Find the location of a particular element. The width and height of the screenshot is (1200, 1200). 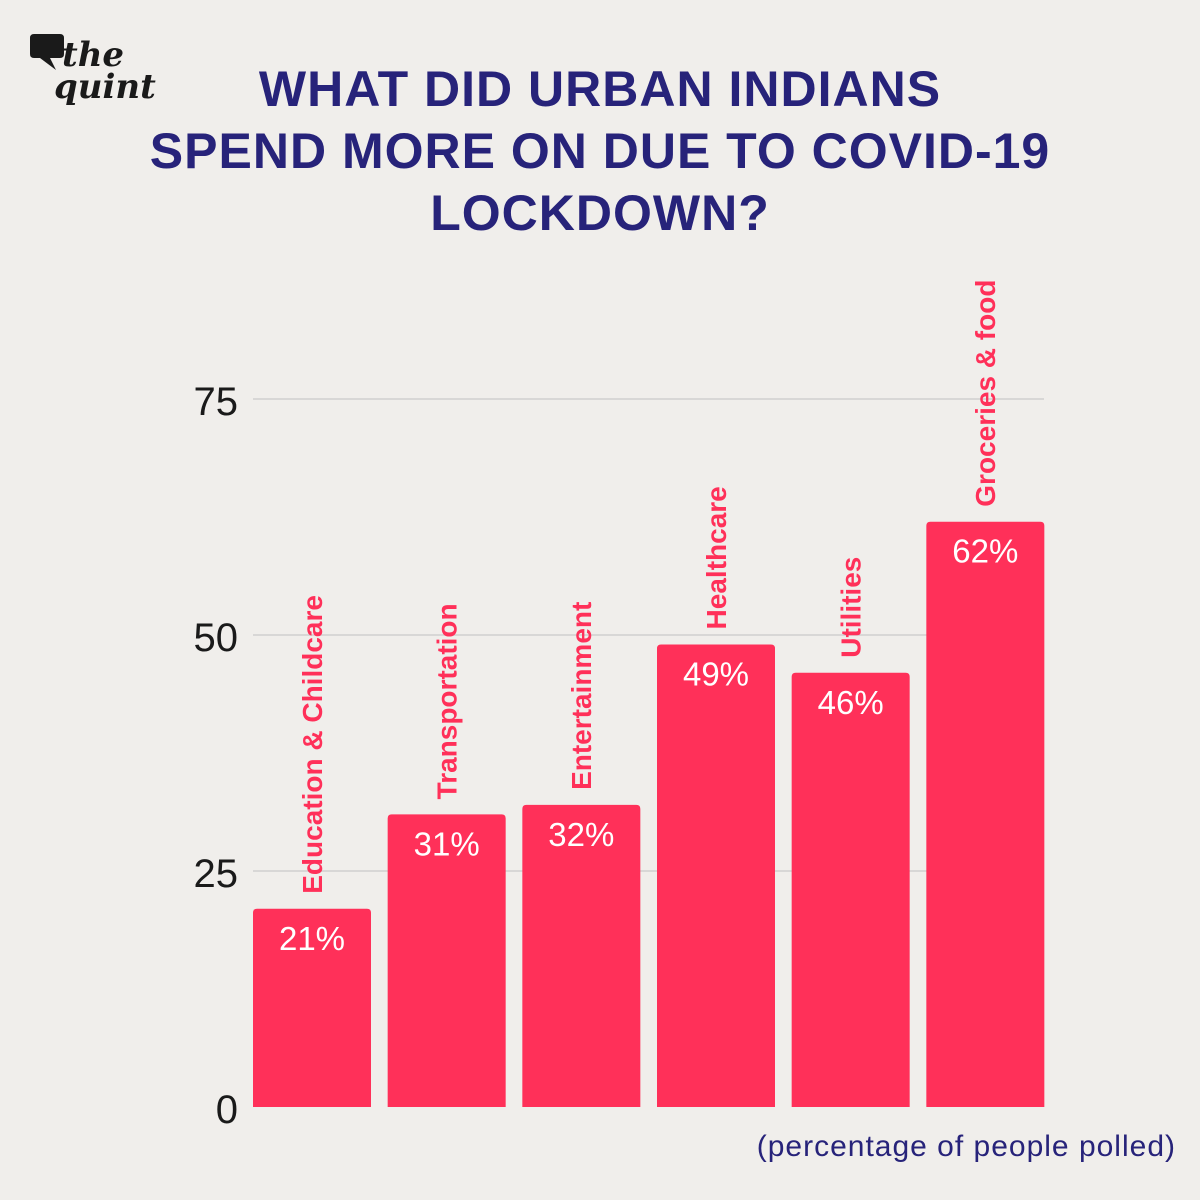

category-label: Entertainment is located at coordinates (581, 696).